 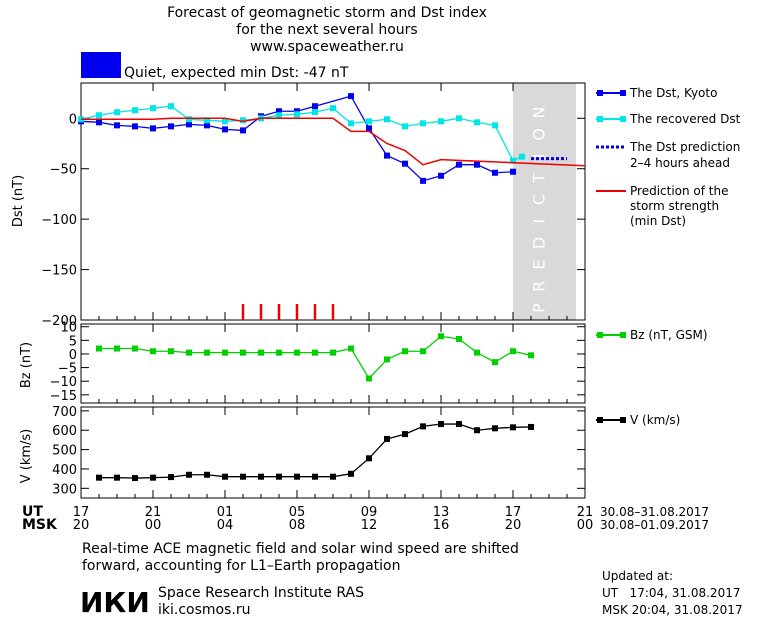 What do you see at coordinates (539, 134) in the screenshot?
I see `prediction-band-letter: O` at bounding box center [539, 134].